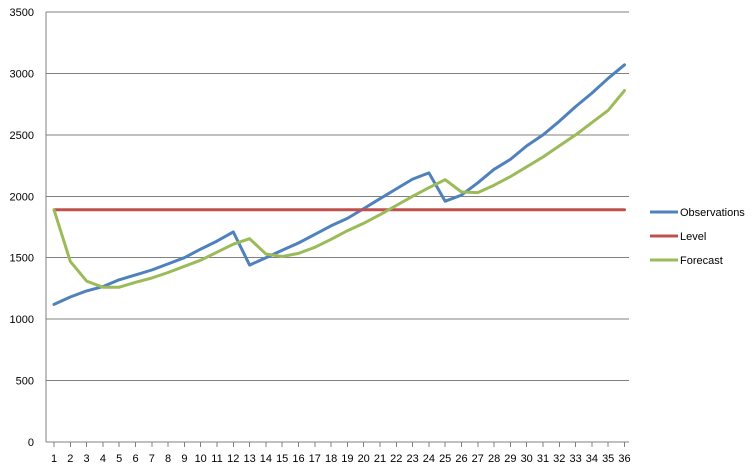 This screenshot has width=755, height=473. I want to click on x-tick-label: 26, so click(461, 459).